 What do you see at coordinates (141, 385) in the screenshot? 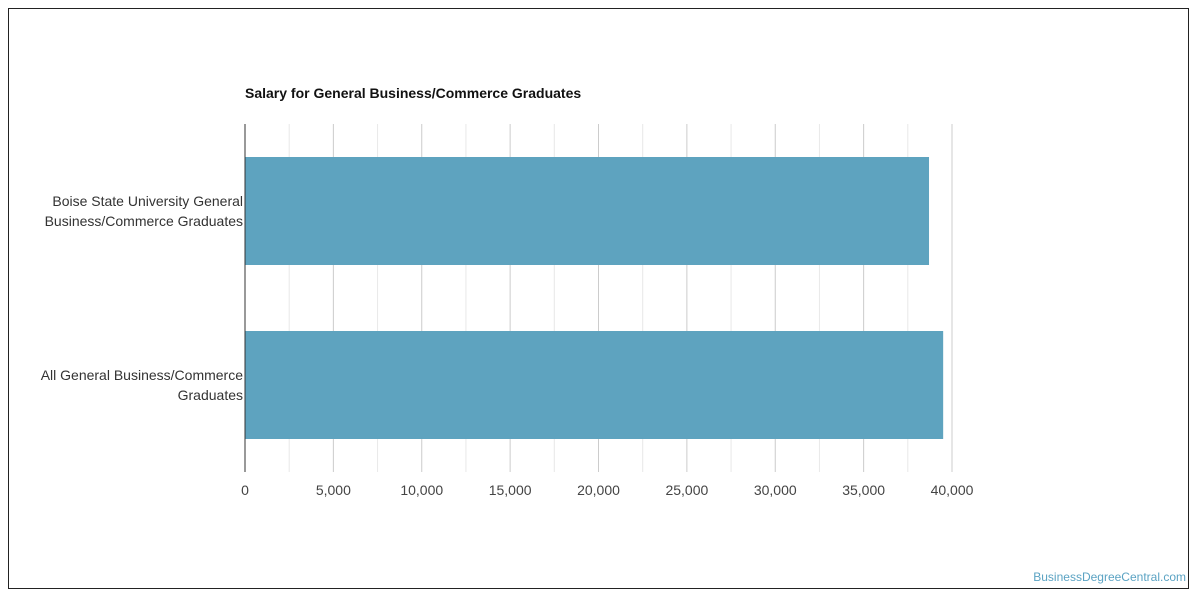
I see `category-label: All General Business/Commerce Graduates` at bounding box center [141, 385].